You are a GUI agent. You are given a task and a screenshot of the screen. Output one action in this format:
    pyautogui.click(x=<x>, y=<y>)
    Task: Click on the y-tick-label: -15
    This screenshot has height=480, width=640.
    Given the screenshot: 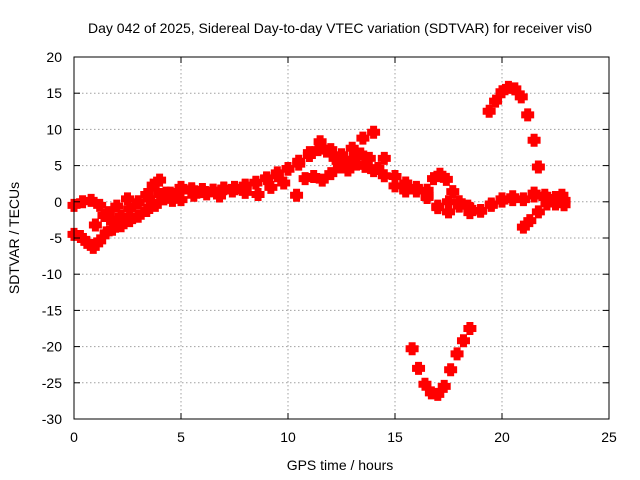 What is the action you would take?
    pyautogui.click(x=52, y=310)
    